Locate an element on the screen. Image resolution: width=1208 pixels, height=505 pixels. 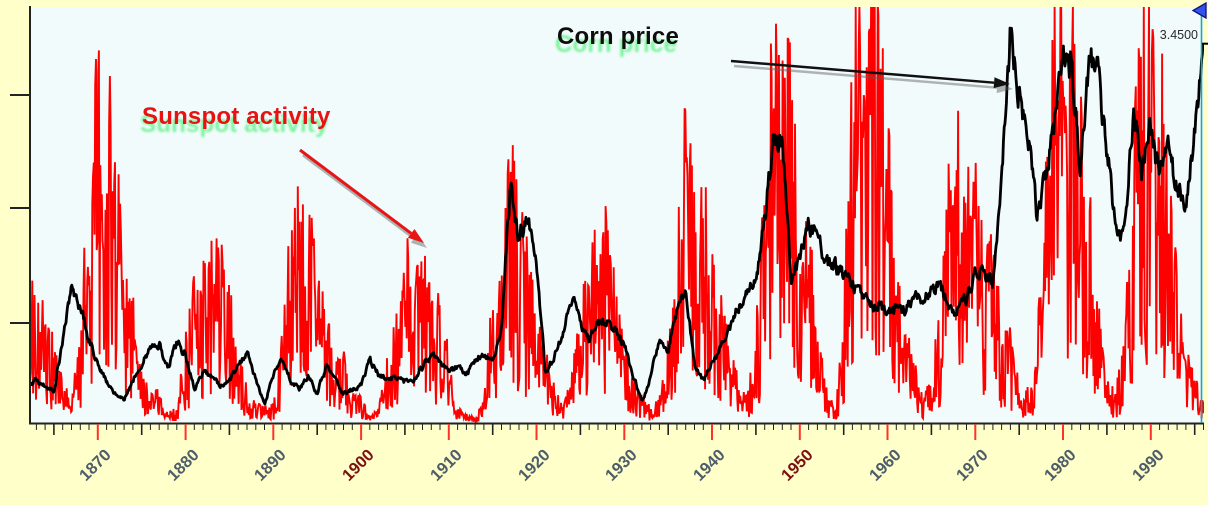
position-marker-icon is located at coordinates (1199, 10).